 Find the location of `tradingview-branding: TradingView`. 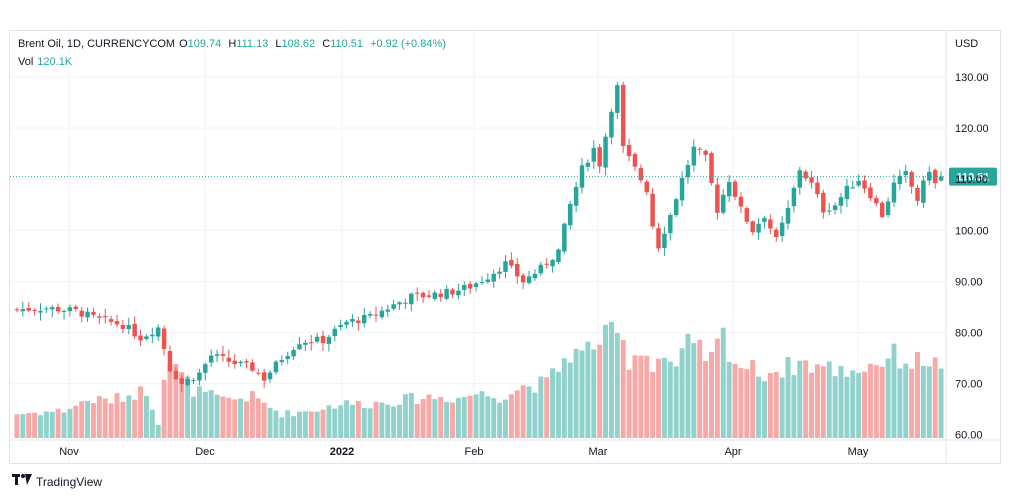

tradingview-branding: TradingView is located at coordinates (57, 481).